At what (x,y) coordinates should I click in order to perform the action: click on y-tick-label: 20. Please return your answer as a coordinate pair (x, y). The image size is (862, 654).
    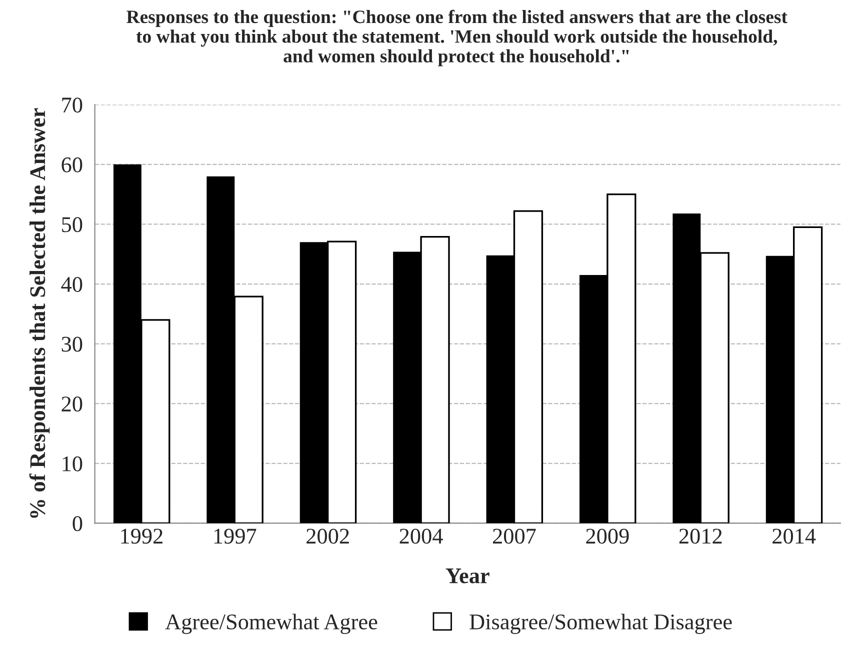
    Looking at the image, I should click on (72, 404).